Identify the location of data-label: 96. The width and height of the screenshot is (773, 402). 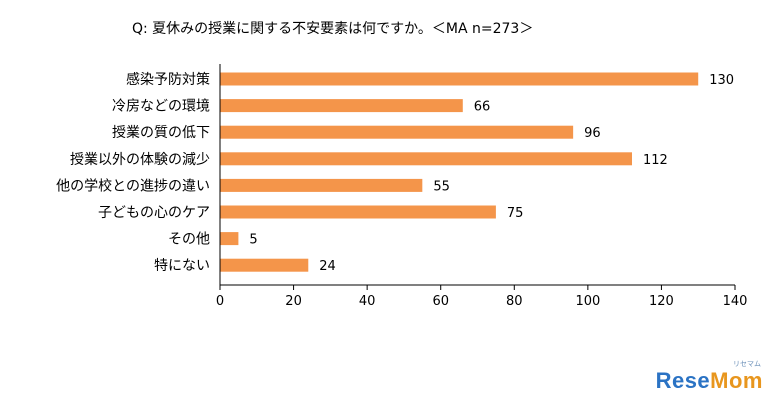
(592, 133).